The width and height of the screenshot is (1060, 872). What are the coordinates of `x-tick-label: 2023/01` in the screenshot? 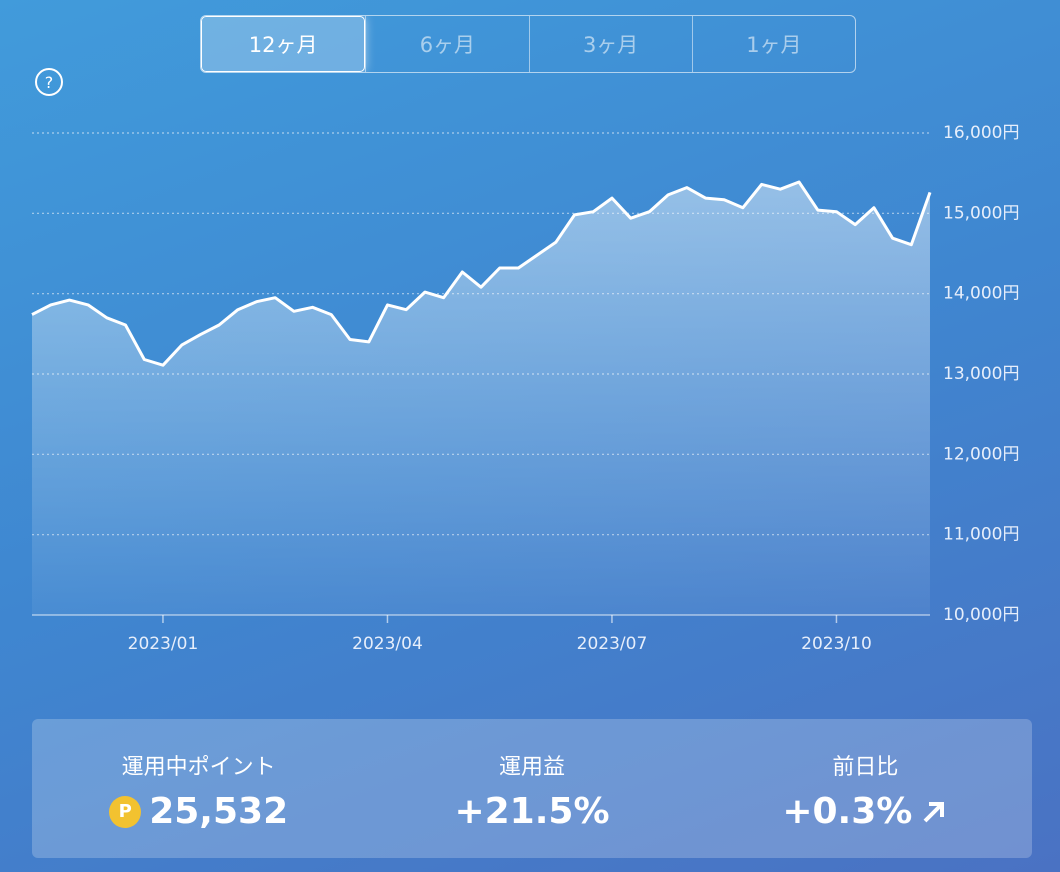 It's located at (163, 644).